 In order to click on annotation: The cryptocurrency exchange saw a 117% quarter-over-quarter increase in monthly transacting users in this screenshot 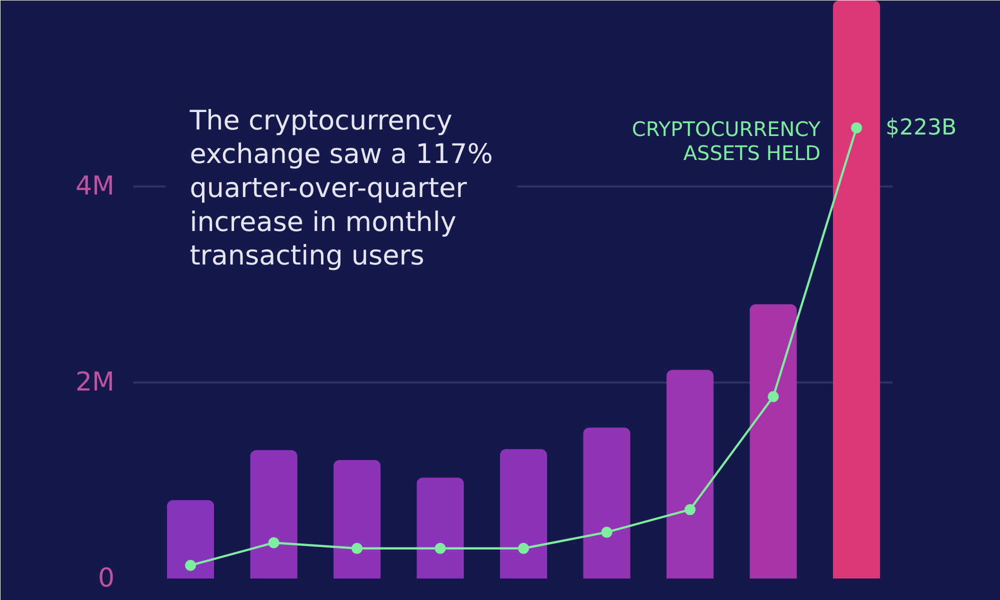, I will do `click(340, 188)`.